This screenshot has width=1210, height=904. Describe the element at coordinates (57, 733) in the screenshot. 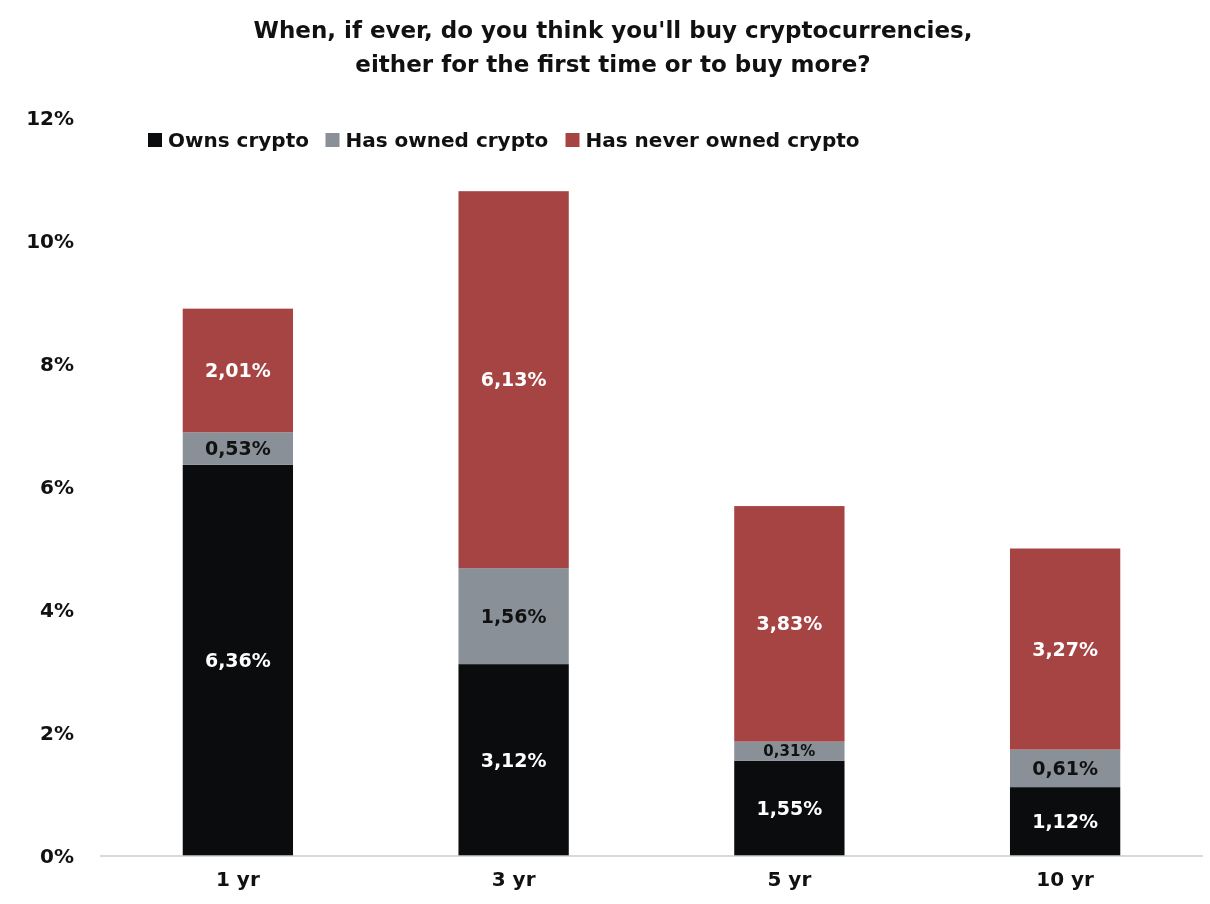

I see `y-tick-label: 2%` at that location.